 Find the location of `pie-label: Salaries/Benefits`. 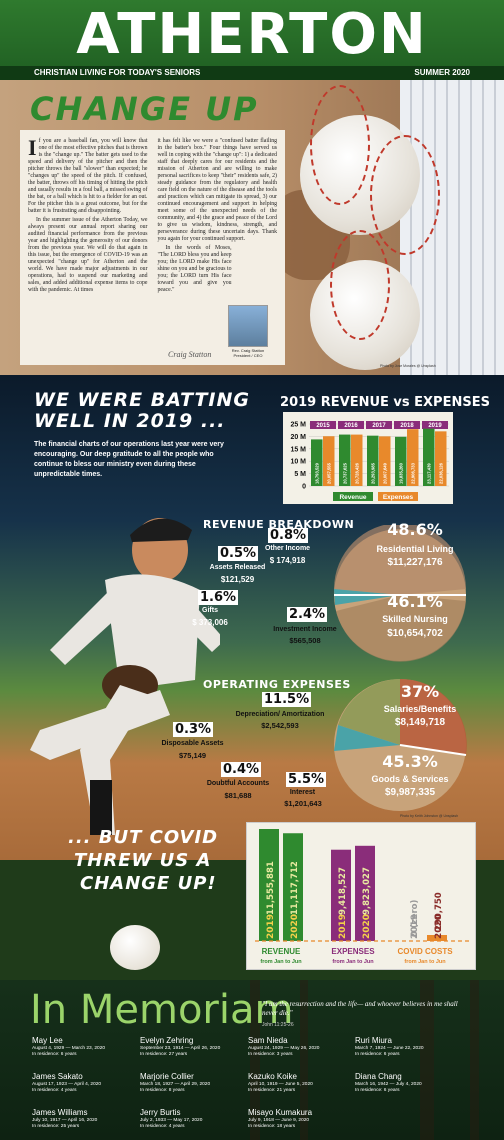

pie-label: Salaries/Benefits is located at coordinates (420, 709).